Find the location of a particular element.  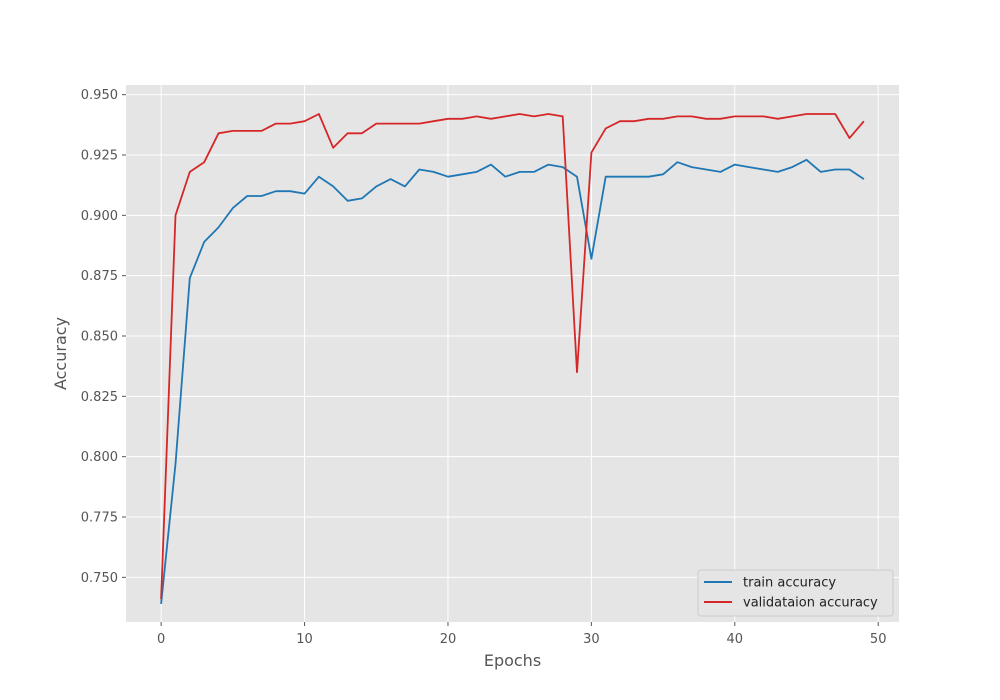

x-tick-label: 20 is located at coordinates (448, 639).